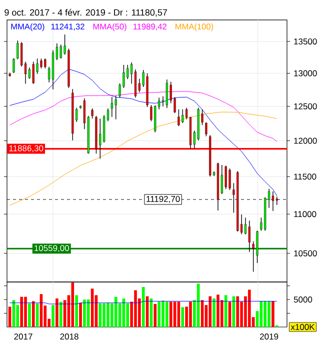  I want to click on text: MMA(100), so click(195, 27).